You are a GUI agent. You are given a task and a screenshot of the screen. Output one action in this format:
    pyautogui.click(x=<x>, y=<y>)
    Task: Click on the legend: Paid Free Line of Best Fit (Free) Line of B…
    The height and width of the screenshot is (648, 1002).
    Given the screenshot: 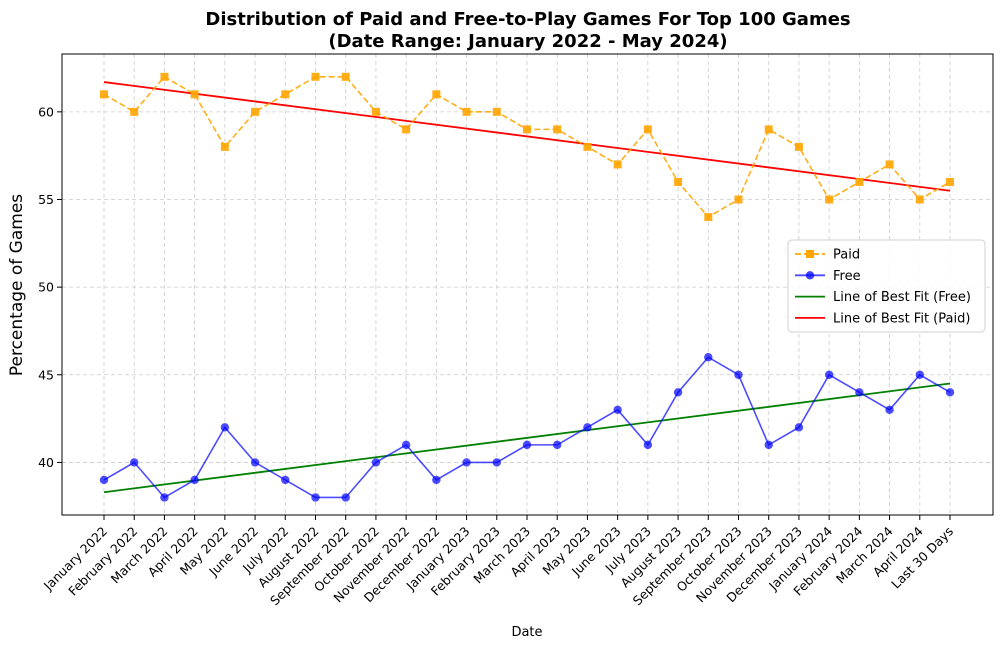 What is the action you would take?
    pyautogui.click(x=886, y=286)
    